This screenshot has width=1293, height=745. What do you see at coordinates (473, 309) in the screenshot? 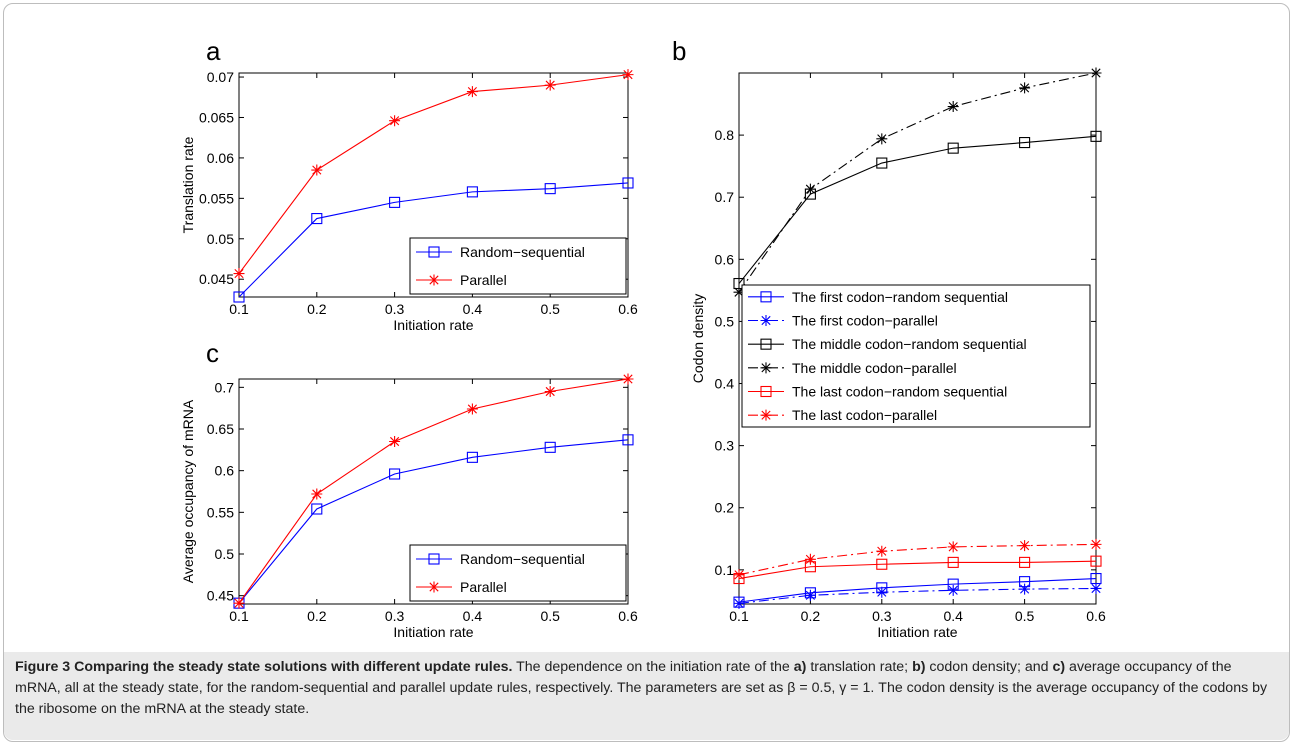
I see `x-tick-label: 0.4` at bounding box center [473, 309].